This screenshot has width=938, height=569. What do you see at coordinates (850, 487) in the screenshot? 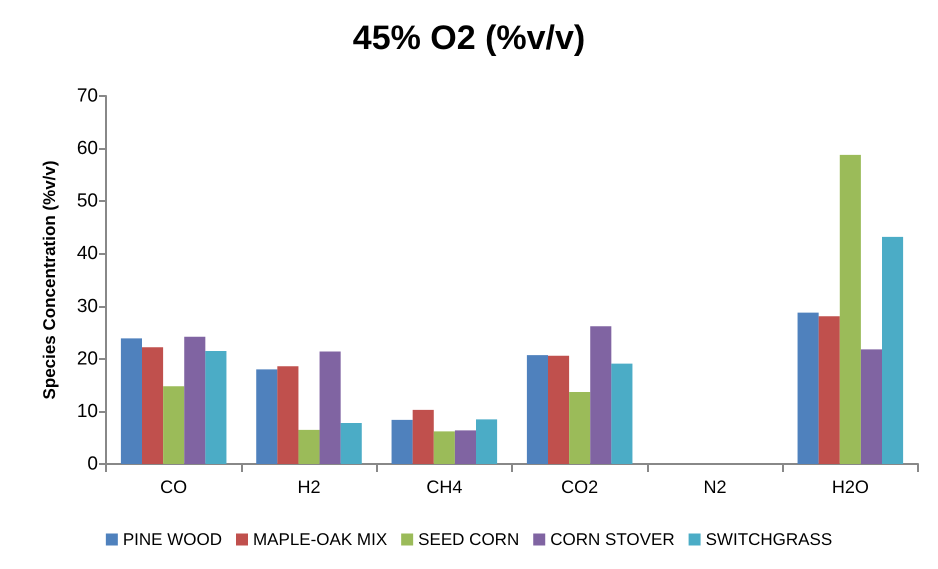
I see `x-tick-label: H2O` at bounding box center [850, 487].